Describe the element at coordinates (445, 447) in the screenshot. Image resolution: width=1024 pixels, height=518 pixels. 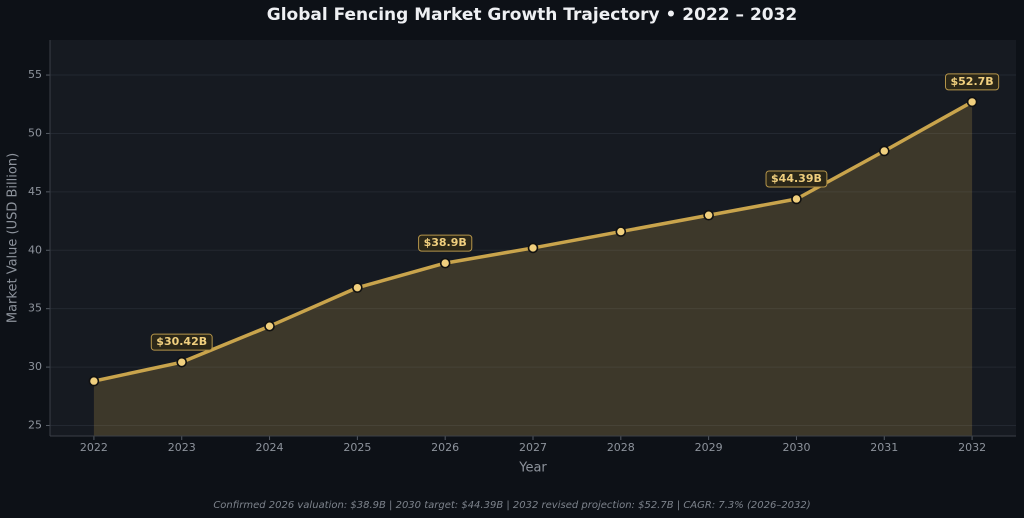
I see `x-tick-label: 2026` at that location.